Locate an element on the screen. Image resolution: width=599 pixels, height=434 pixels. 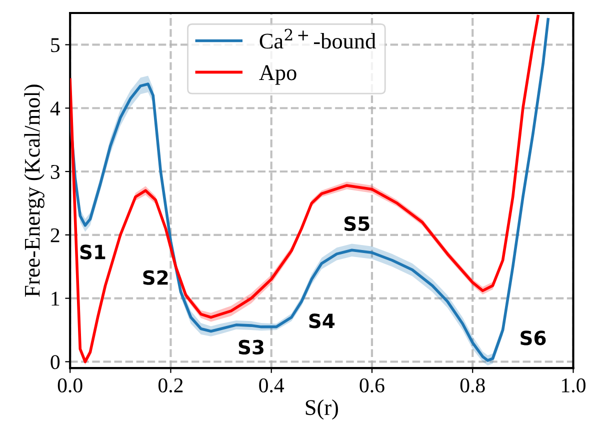
annotation: S4 is located at coordinates (322, 321).